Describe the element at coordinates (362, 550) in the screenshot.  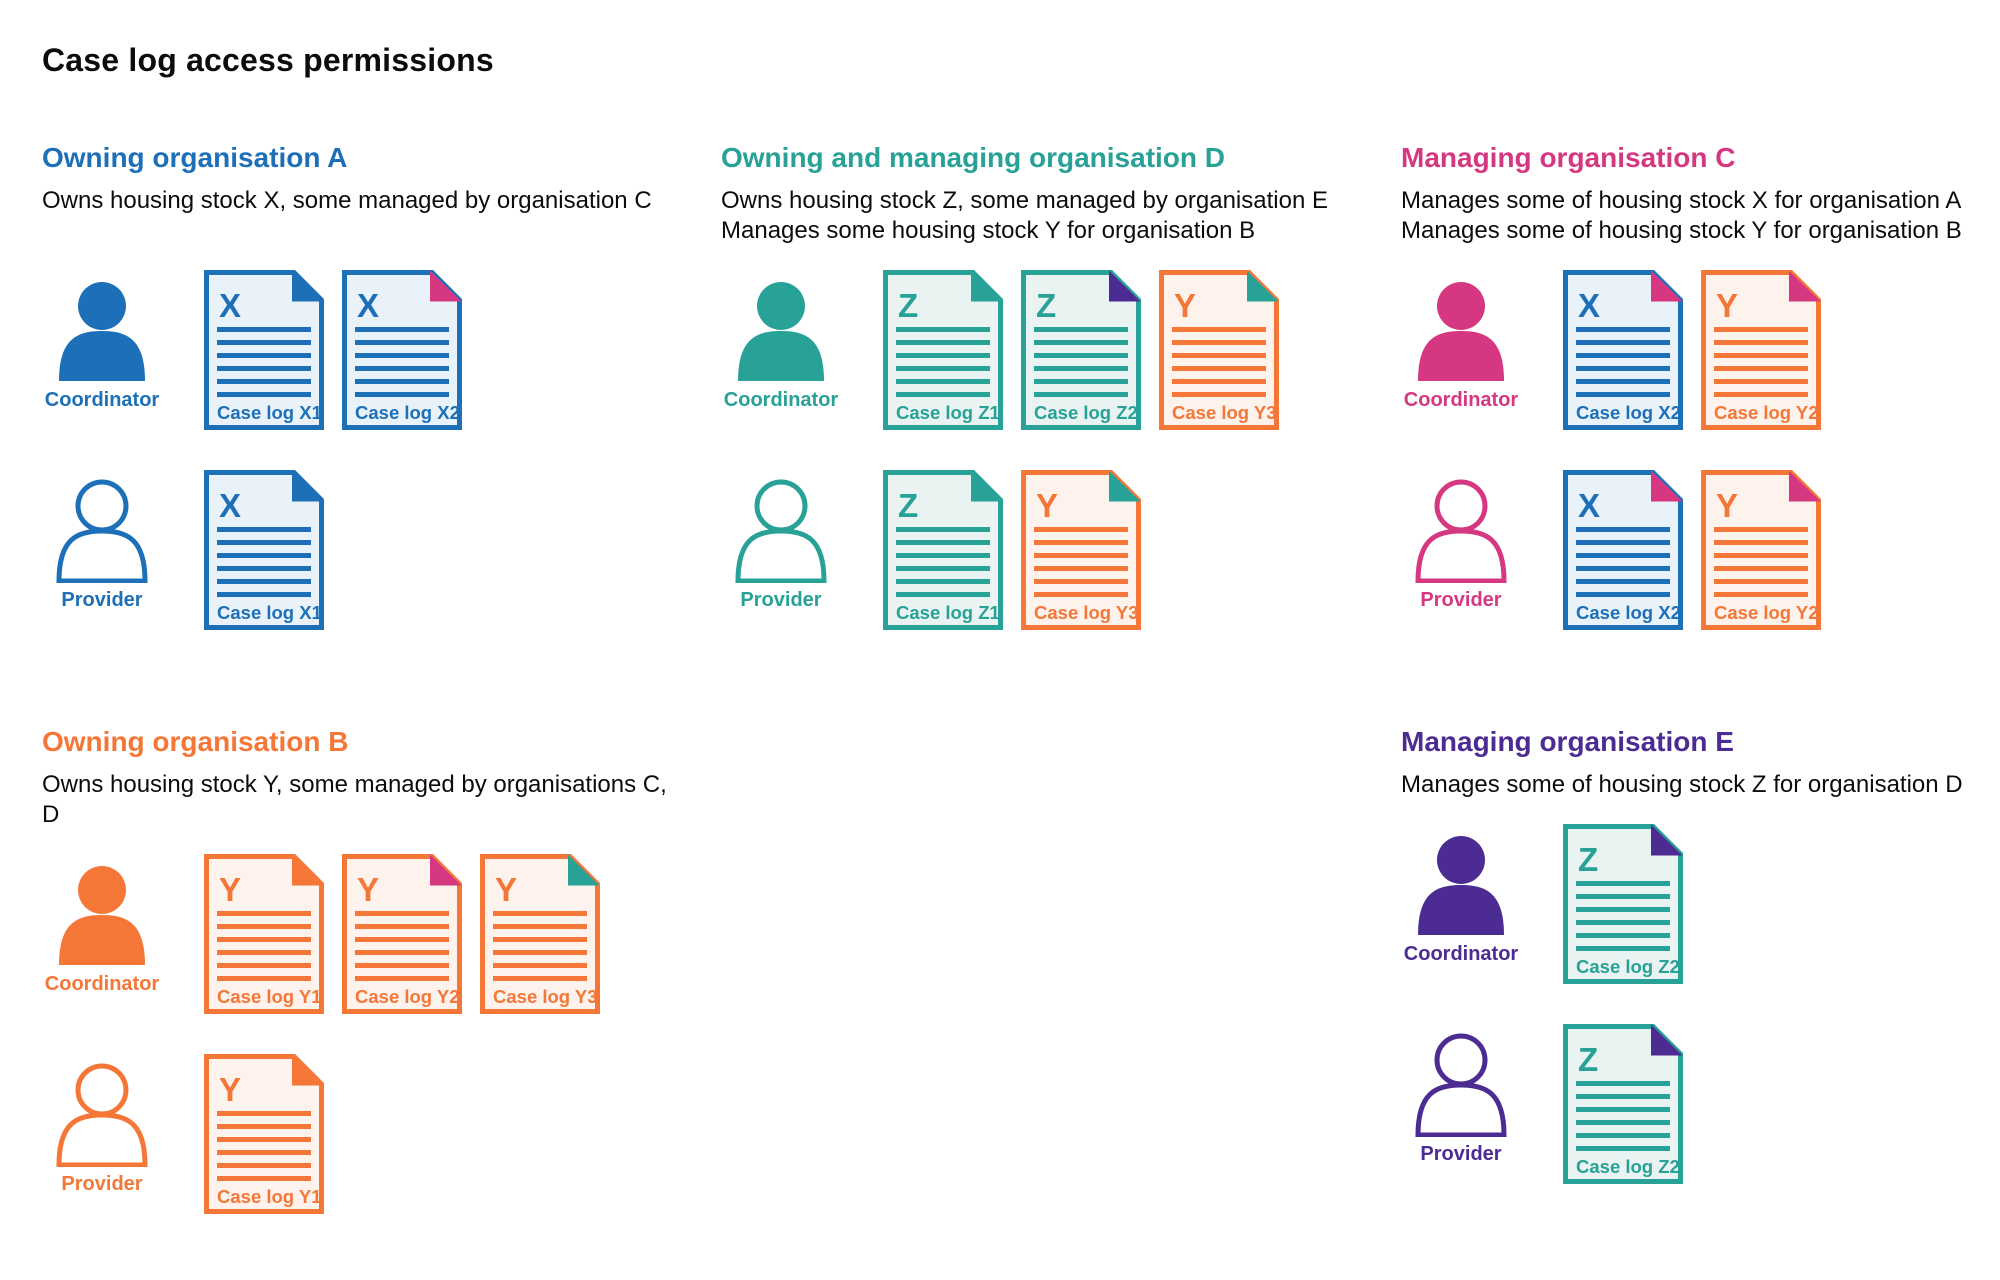
I see `role-row-provider: Provider X Case log X1` at that location.